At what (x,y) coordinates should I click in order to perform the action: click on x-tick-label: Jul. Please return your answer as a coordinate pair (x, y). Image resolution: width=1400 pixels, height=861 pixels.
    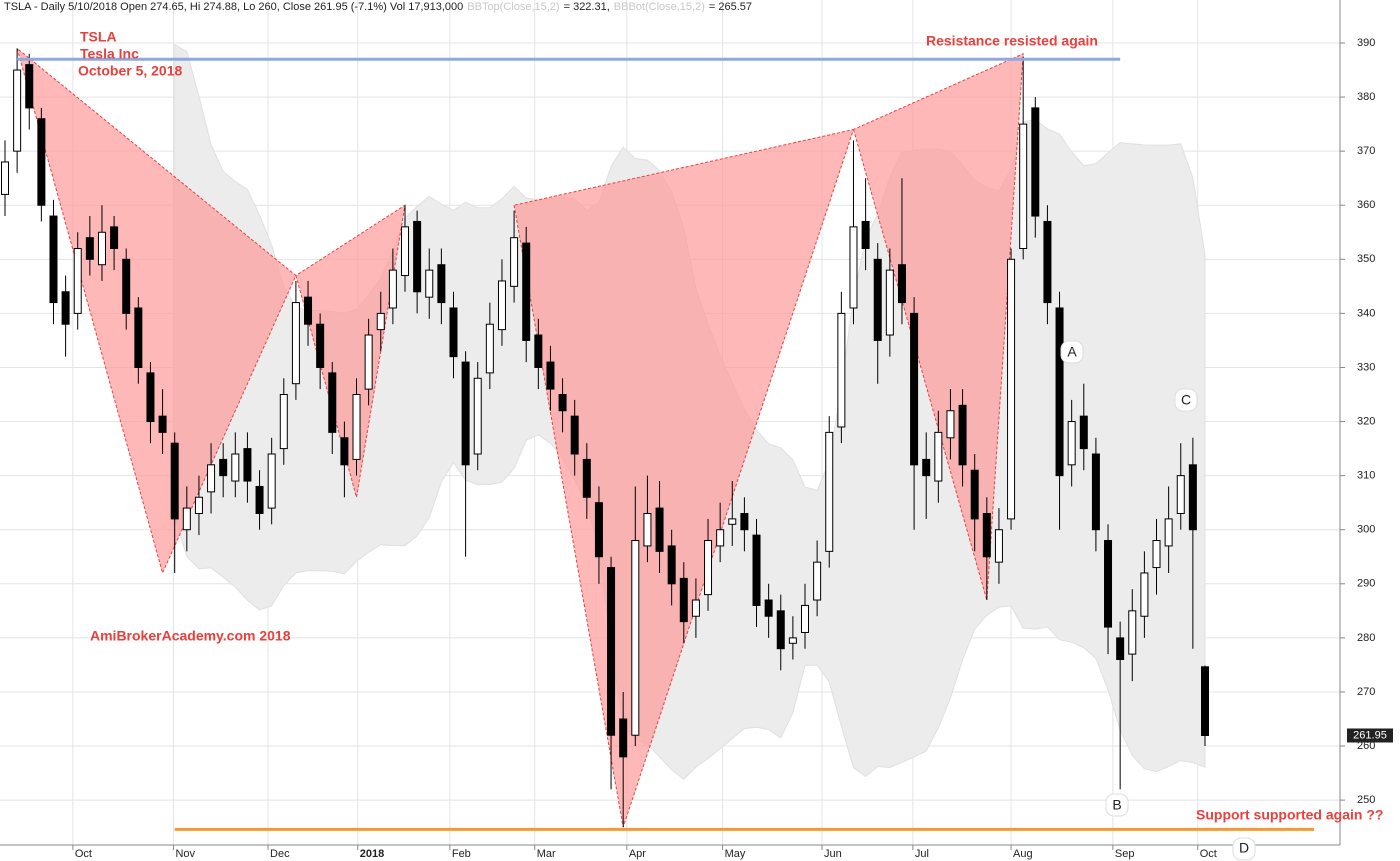
    Looking at the image, I should click on (922, 854).